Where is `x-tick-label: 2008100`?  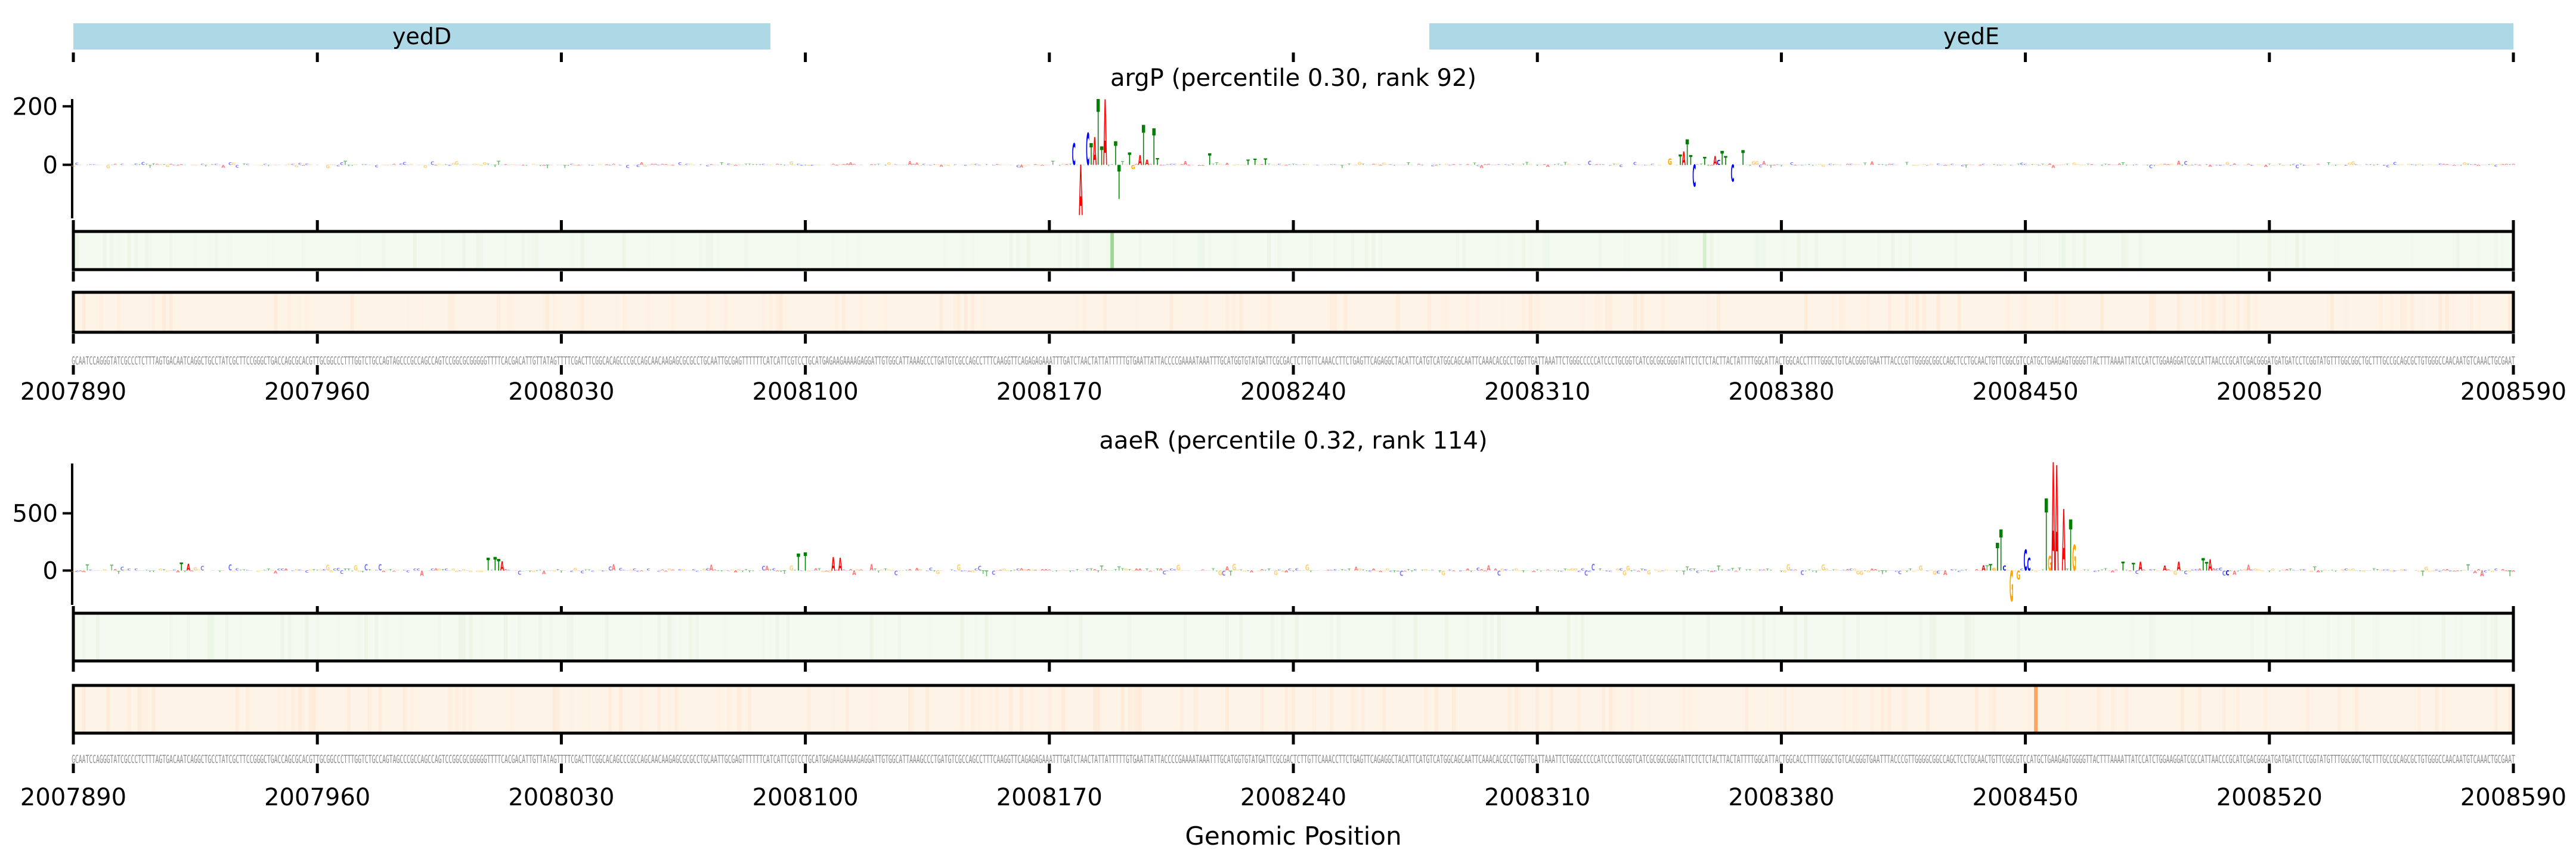 x-tick-label: 2008100 is located at coordinates (806, 392).